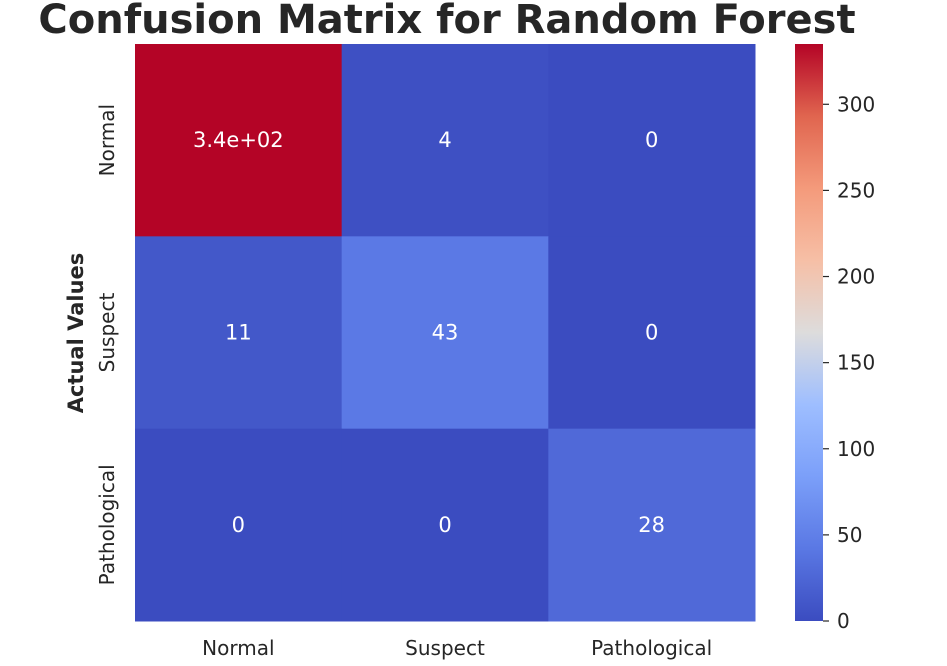 Image resolution: width=947 pixels, height=666 pixels. Describe the element at coordinates (843, 621) in the screenshot. I see `colorbar-tick-label: 0` at that location.